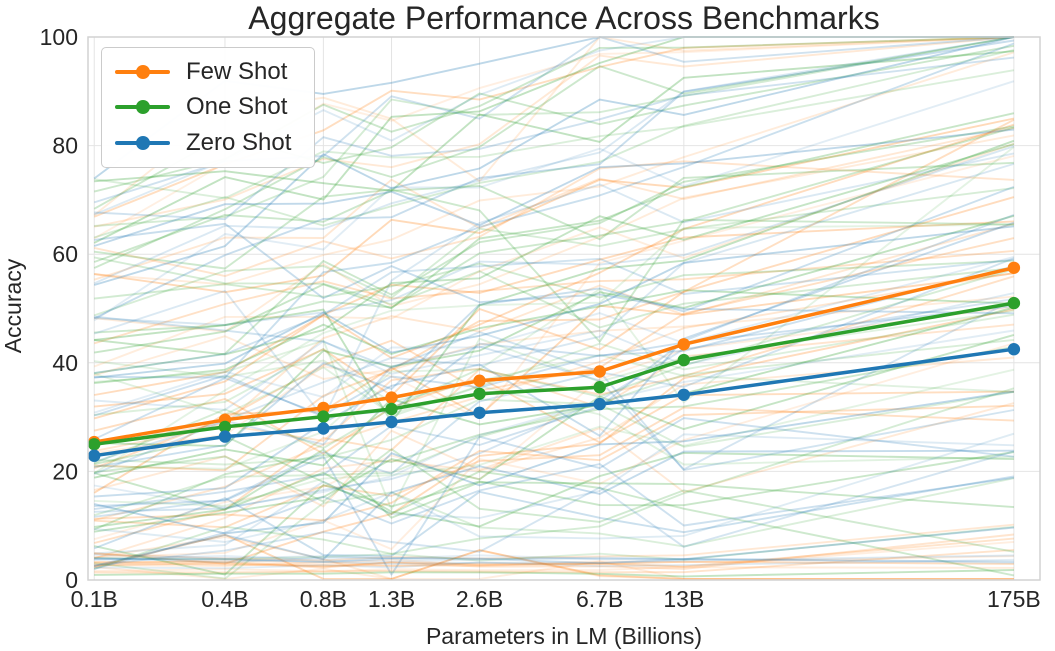  What do you see at coordinates (239, 143) in the screenshot?
I see `legend-label-zero-shot: Zero Shot` at bounding box center [239, 143].